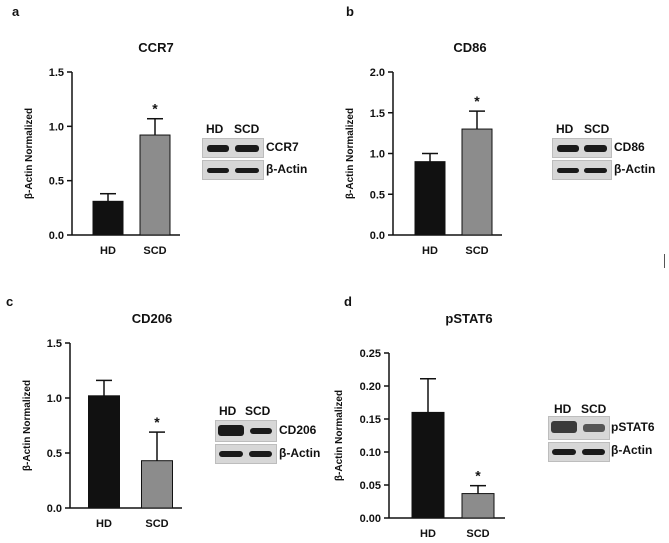 The height and width of the screenshot is (543, 669). Describe the element at coordinates (633, 427) in the screenshot. I see `blot-row-label: pSTAT6` at that location.